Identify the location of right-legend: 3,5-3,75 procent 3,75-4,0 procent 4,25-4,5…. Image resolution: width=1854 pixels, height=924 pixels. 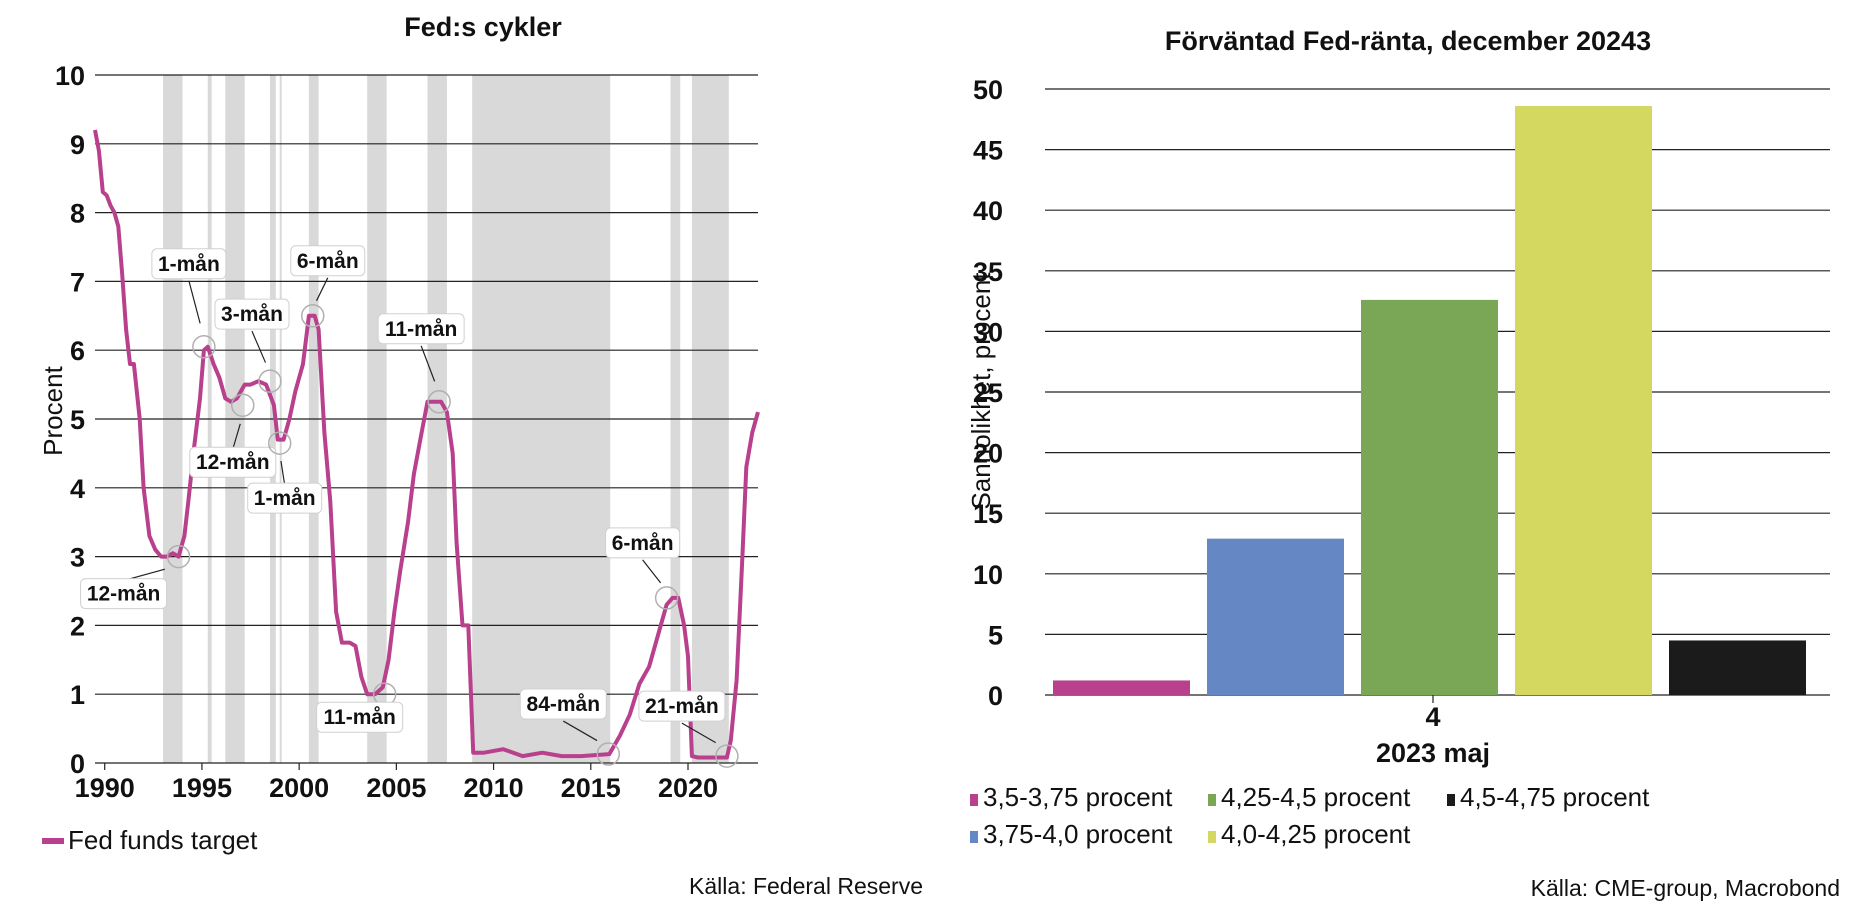
(1310, 815).